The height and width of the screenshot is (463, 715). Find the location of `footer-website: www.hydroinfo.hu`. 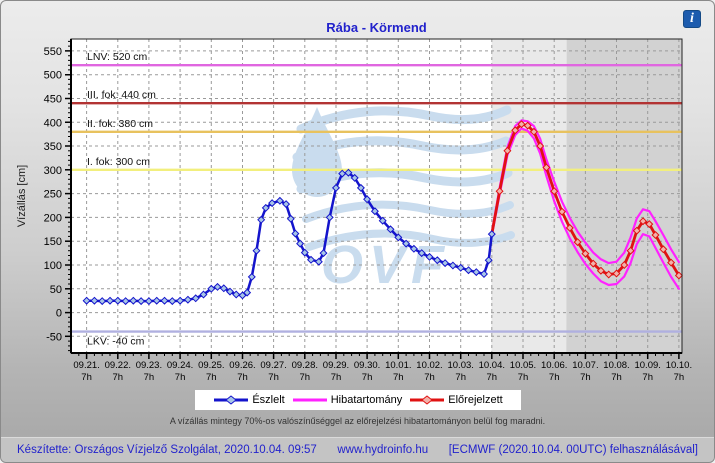

footer-website: www.hydroinfo.hu is located at coordinates (383, 450).